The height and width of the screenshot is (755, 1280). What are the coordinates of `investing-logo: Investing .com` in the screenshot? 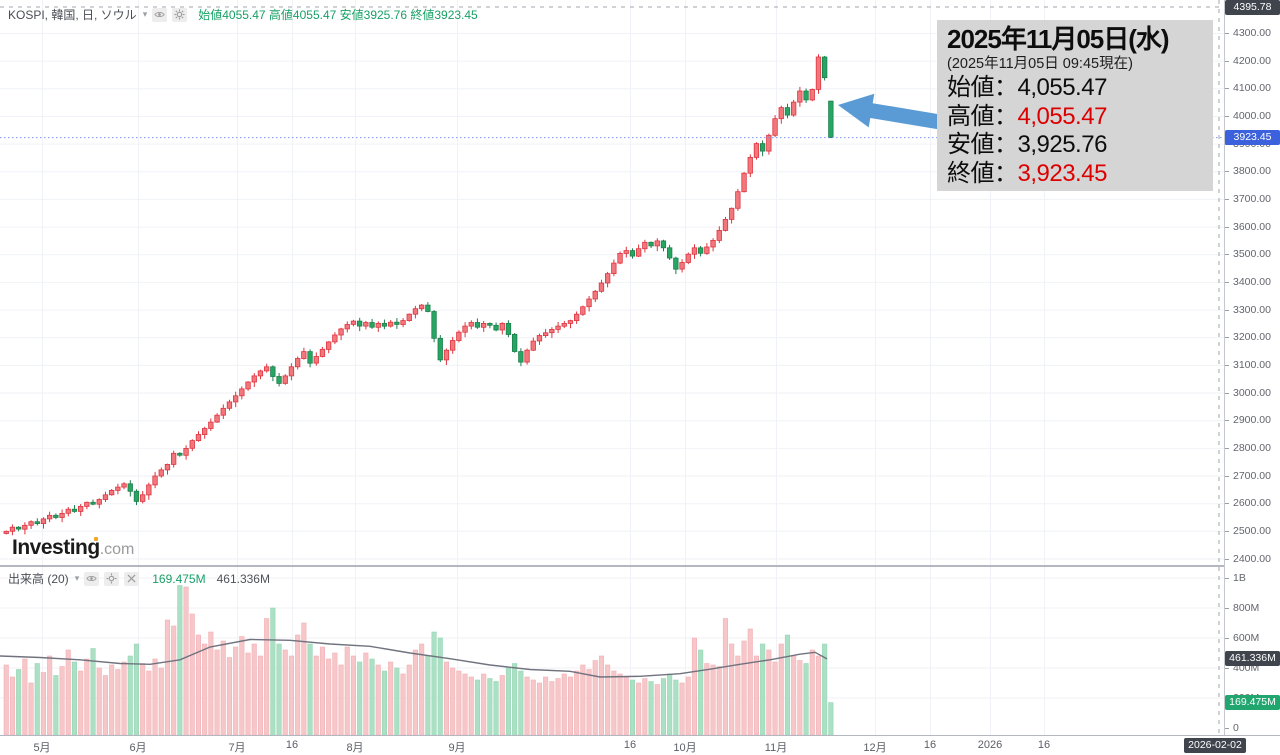 It's located at (73, 547).